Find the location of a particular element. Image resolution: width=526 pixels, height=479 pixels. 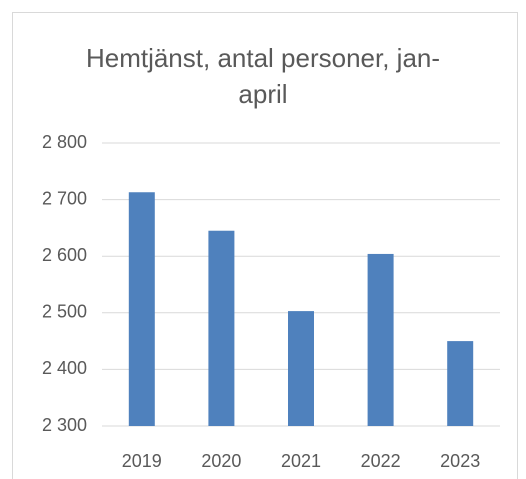

y-tick-label: 2 700 is located at coordinates (64, 198).